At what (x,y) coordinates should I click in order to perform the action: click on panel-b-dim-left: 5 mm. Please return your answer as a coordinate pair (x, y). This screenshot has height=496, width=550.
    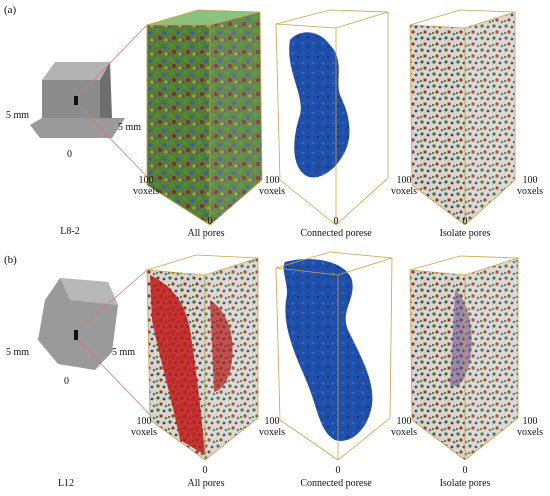
    Looking at the image, I should click on (18, 352).